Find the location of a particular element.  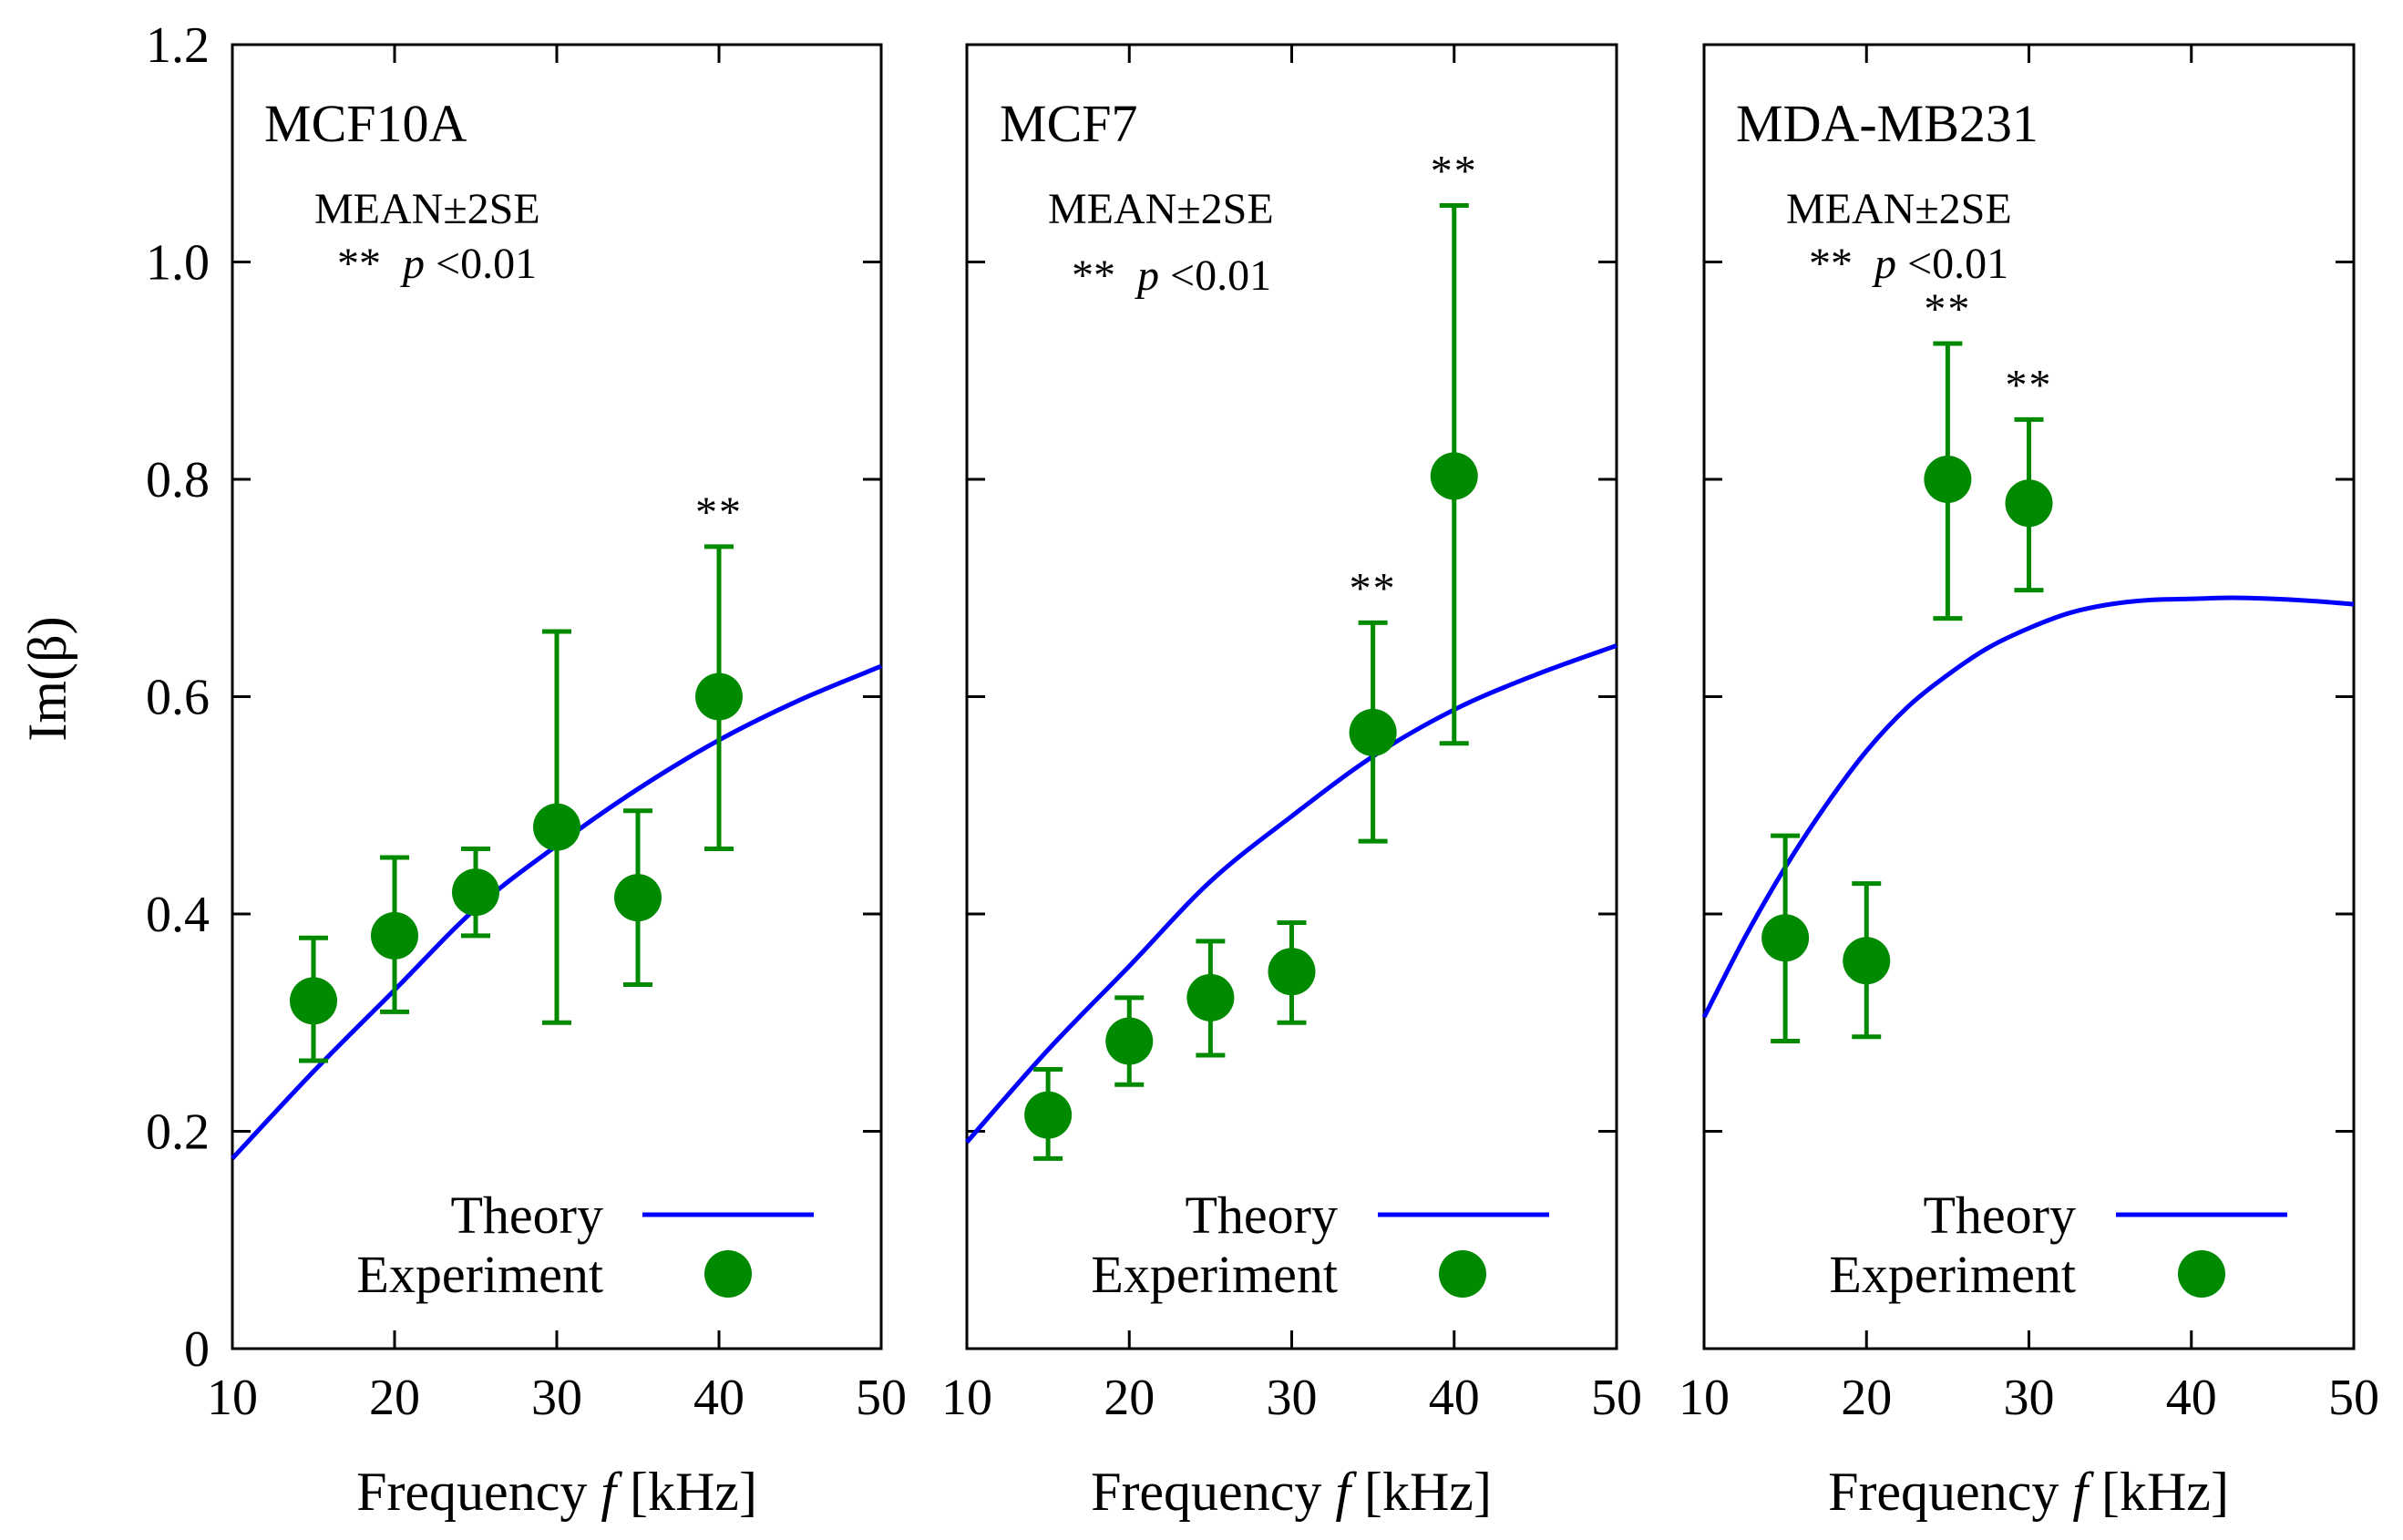

y-tick-label: 1.0 is located at coordinates (178, 263).